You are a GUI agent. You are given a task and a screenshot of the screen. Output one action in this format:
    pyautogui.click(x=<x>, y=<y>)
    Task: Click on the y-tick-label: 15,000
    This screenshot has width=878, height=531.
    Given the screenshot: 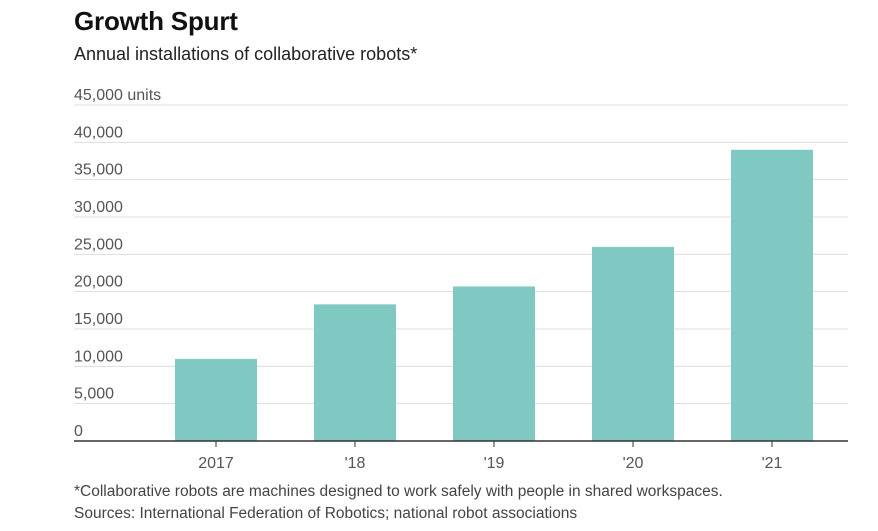 What is the action you would take?
    pyautogui.click(x=98, y=319)
    